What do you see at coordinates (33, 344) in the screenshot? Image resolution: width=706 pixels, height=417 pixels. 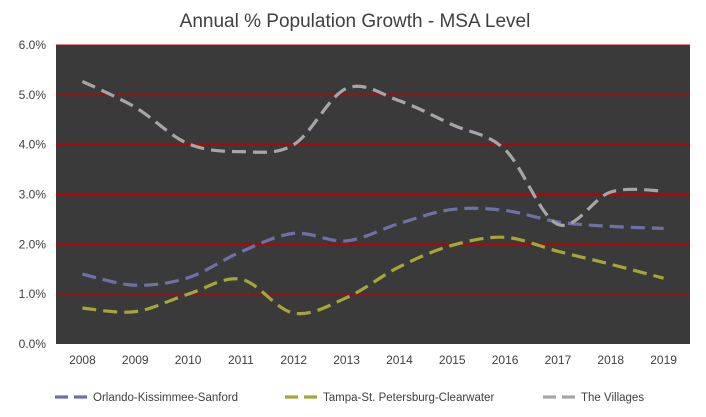 I see `y-tick-label: 0.0%` at bounding box center [33, 344].